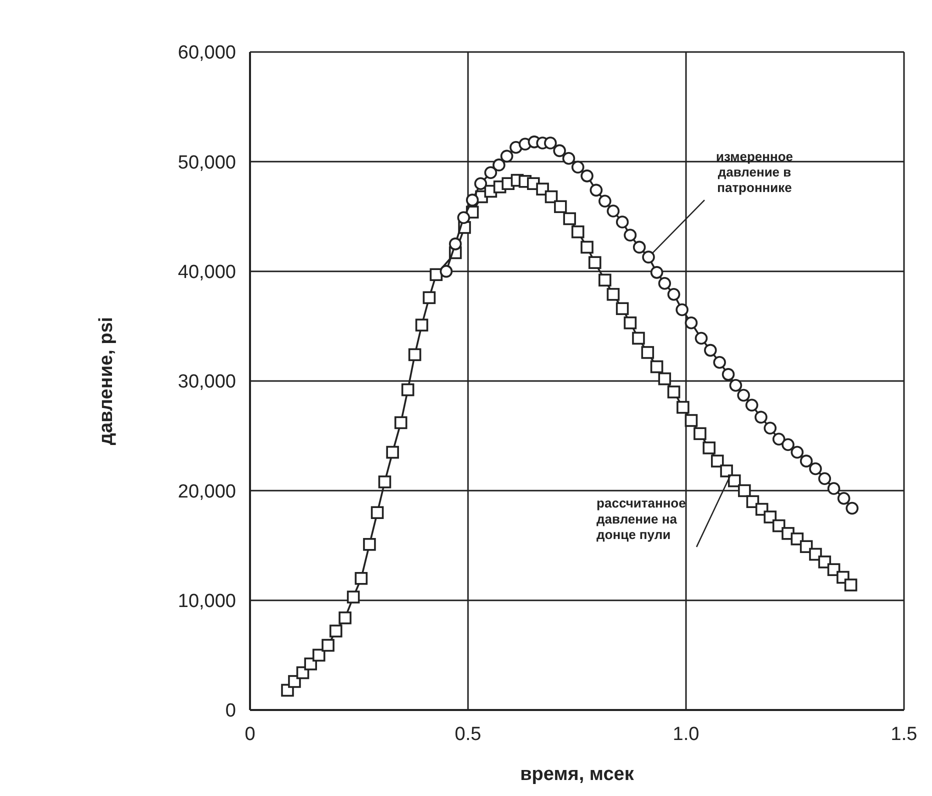  Describe the element at coordinates (250, 734) in the screenshot. I see `x-tick-label: 0` at that location.